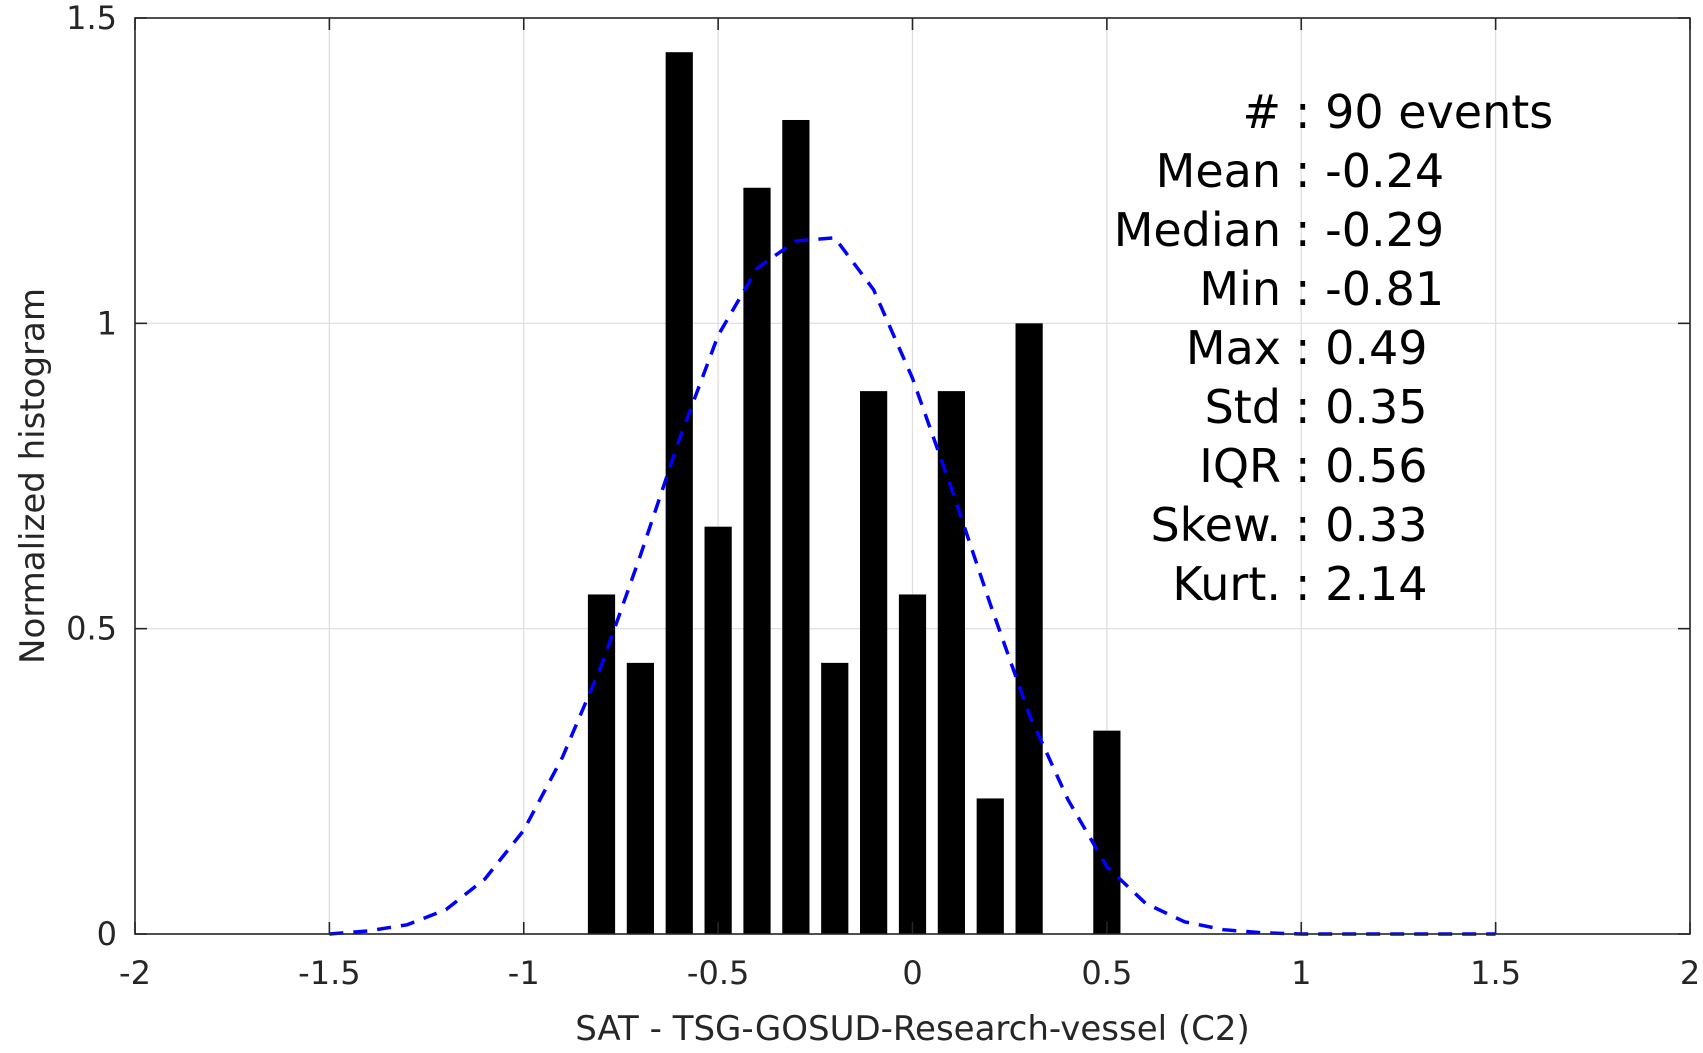 The width and height of the screenshot is (1703, 1053). What do you see at coordinates (91, 18) in the screenshot?
I see `y-tick-label: 1.5` at bounding box center [91, 18].